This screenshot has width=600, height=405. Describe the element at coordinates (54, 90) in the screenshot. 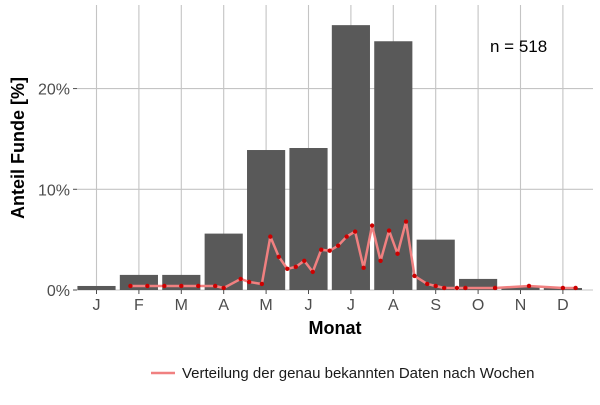

I see `y-tick-label: 20%` at that location.